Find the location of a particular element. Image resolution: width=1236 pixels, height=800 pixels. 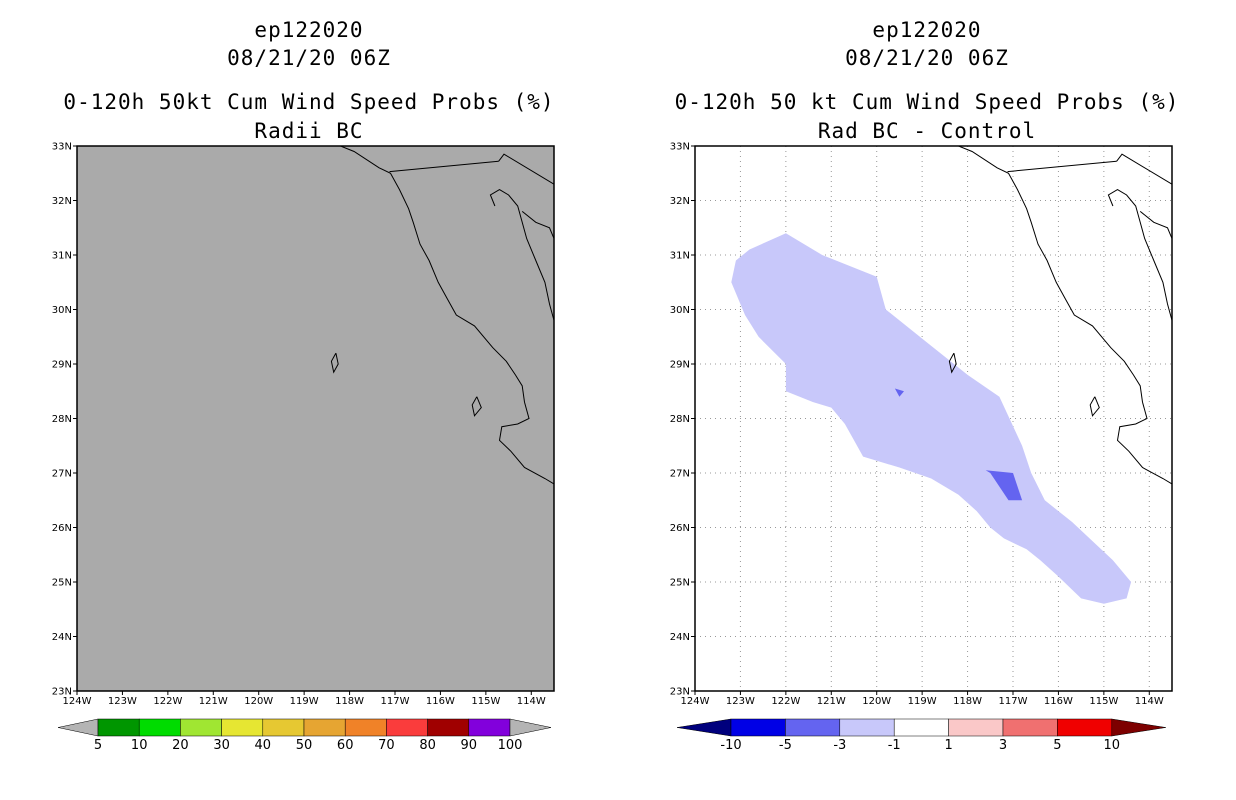

colorbar-label: -1 is located at coordinates (894, 745).